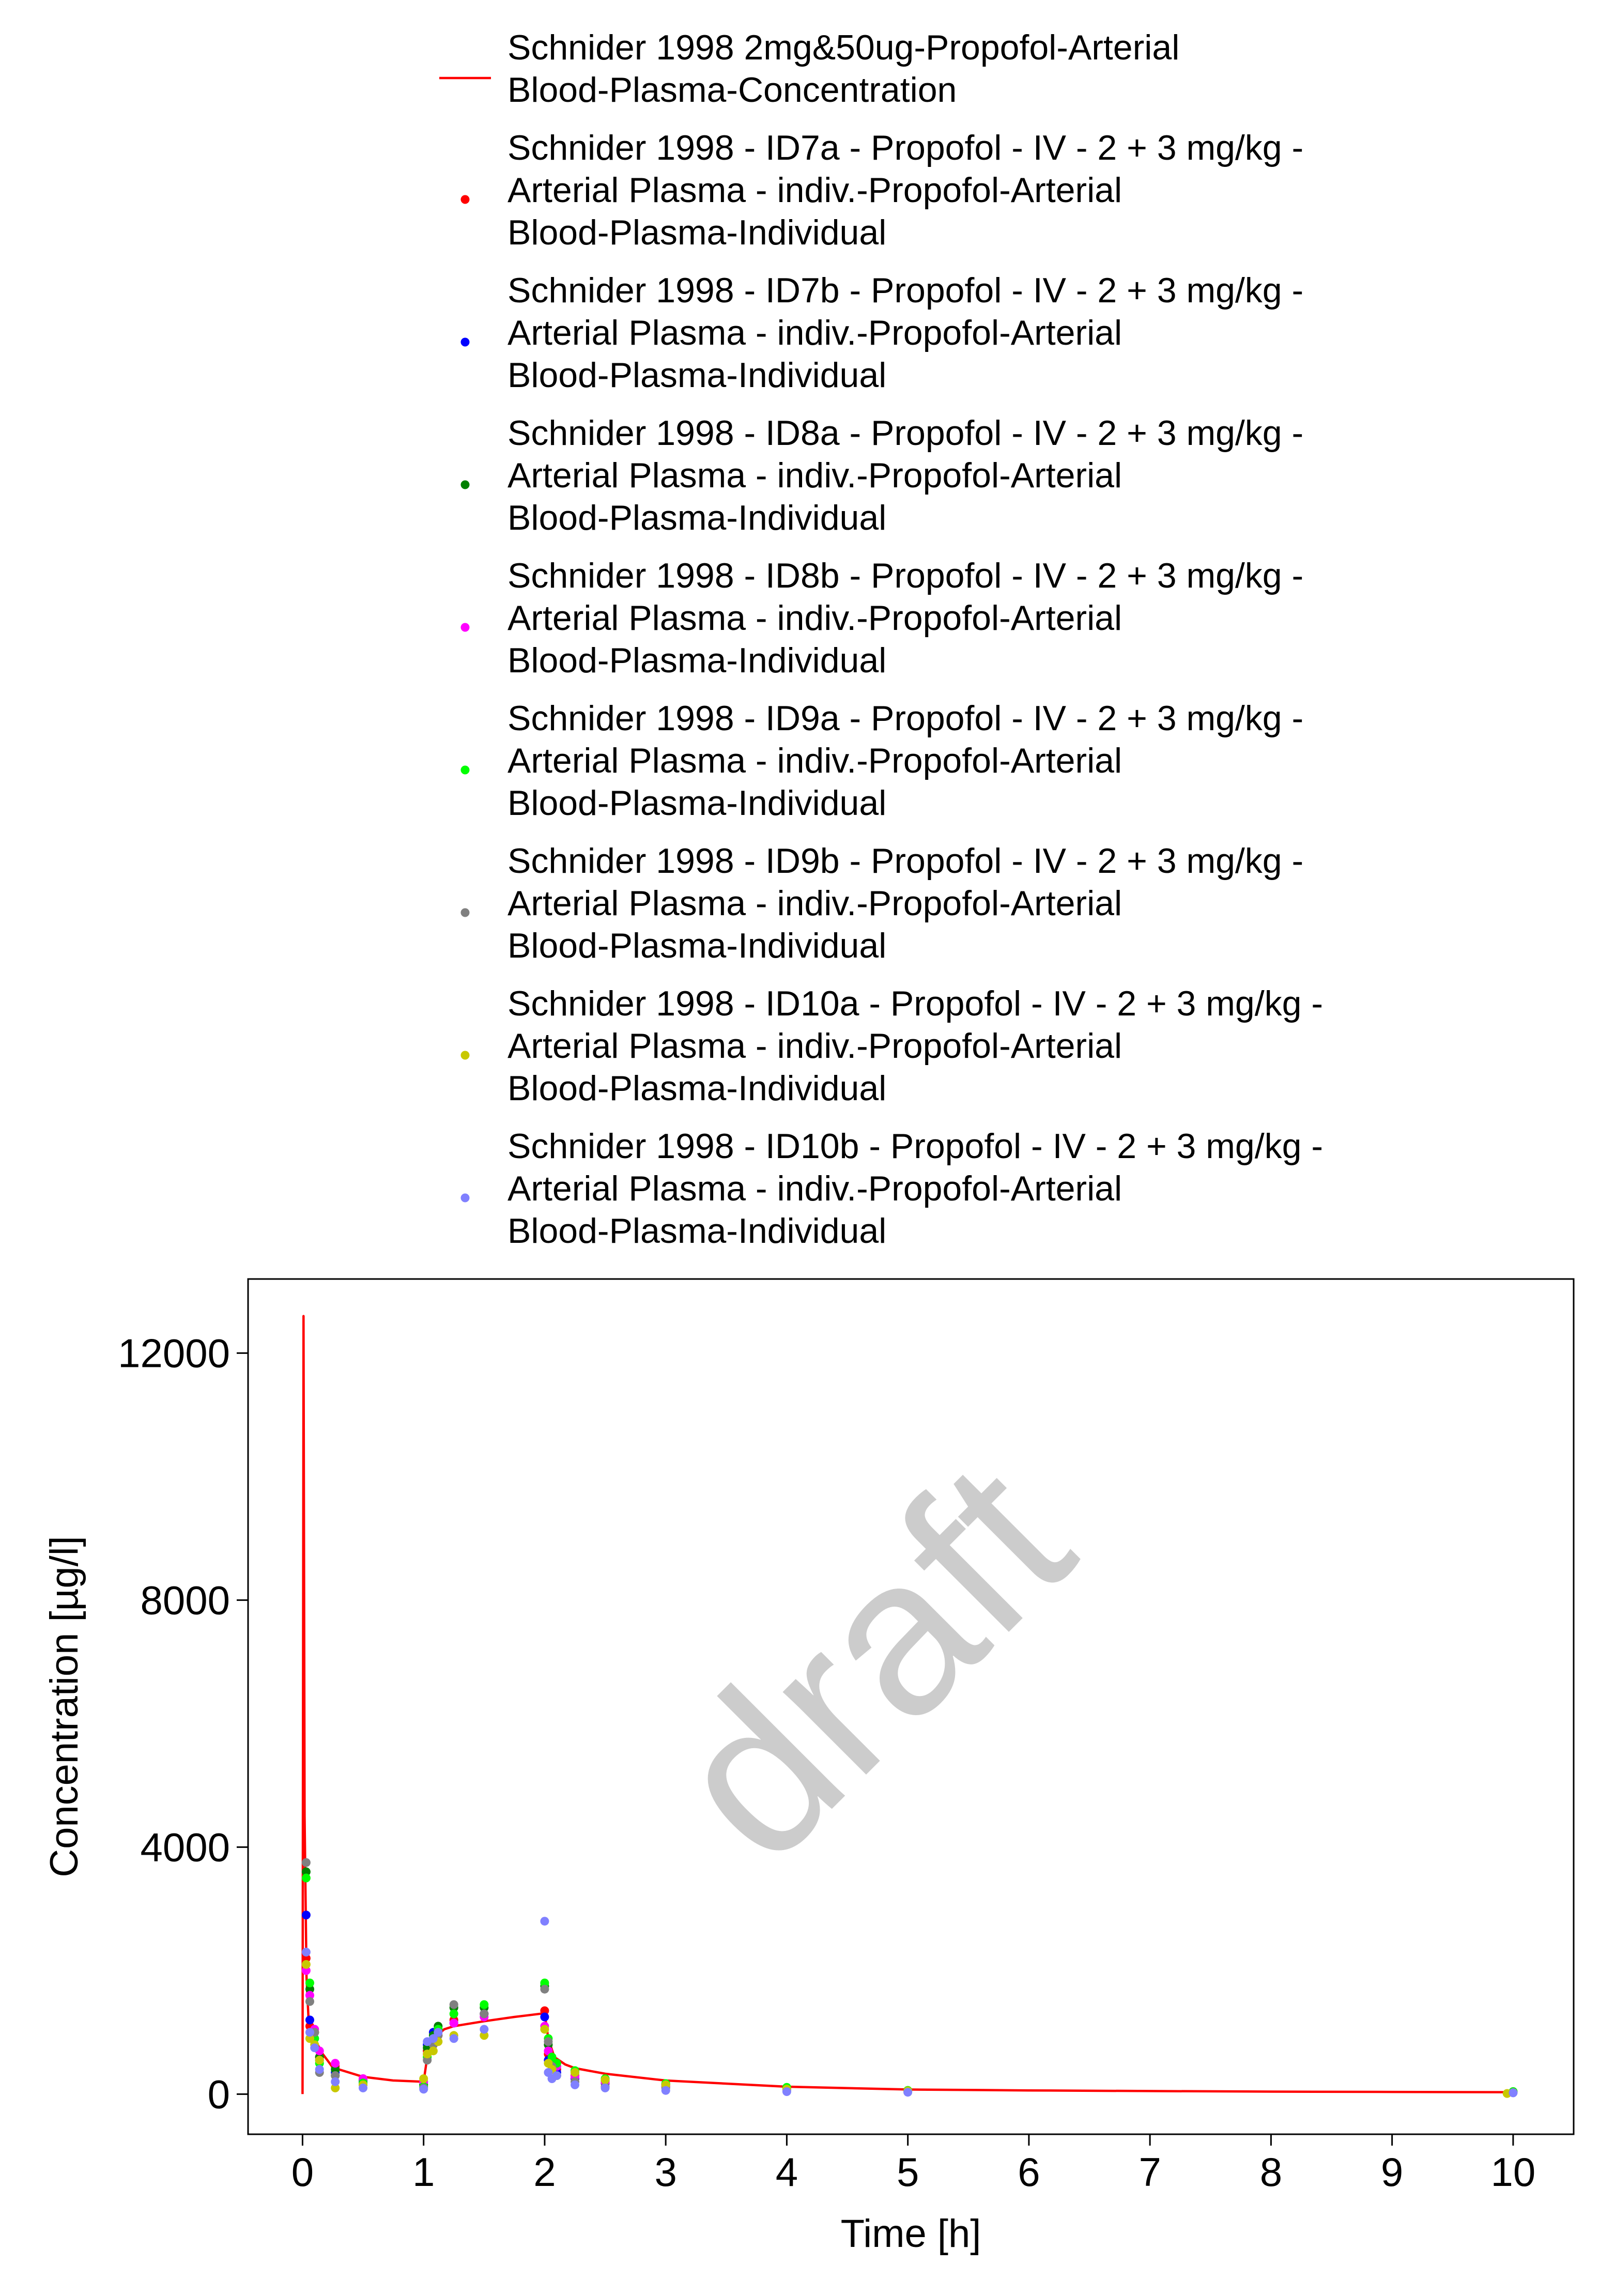  Describe the element at coordinates (64, 1706) in the screenshot. I see `y-axis-label: Concentration [µg/l]` at that location.